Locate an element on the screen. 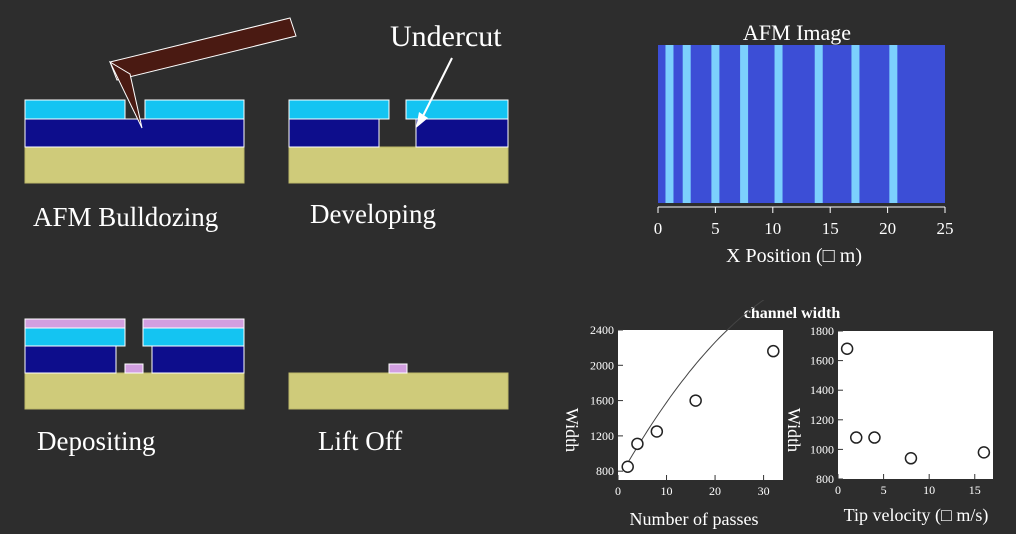 Image resolution: width=1016 pixels, height=534 pixels. panel-liftoff is located at coordinates (398, 386).